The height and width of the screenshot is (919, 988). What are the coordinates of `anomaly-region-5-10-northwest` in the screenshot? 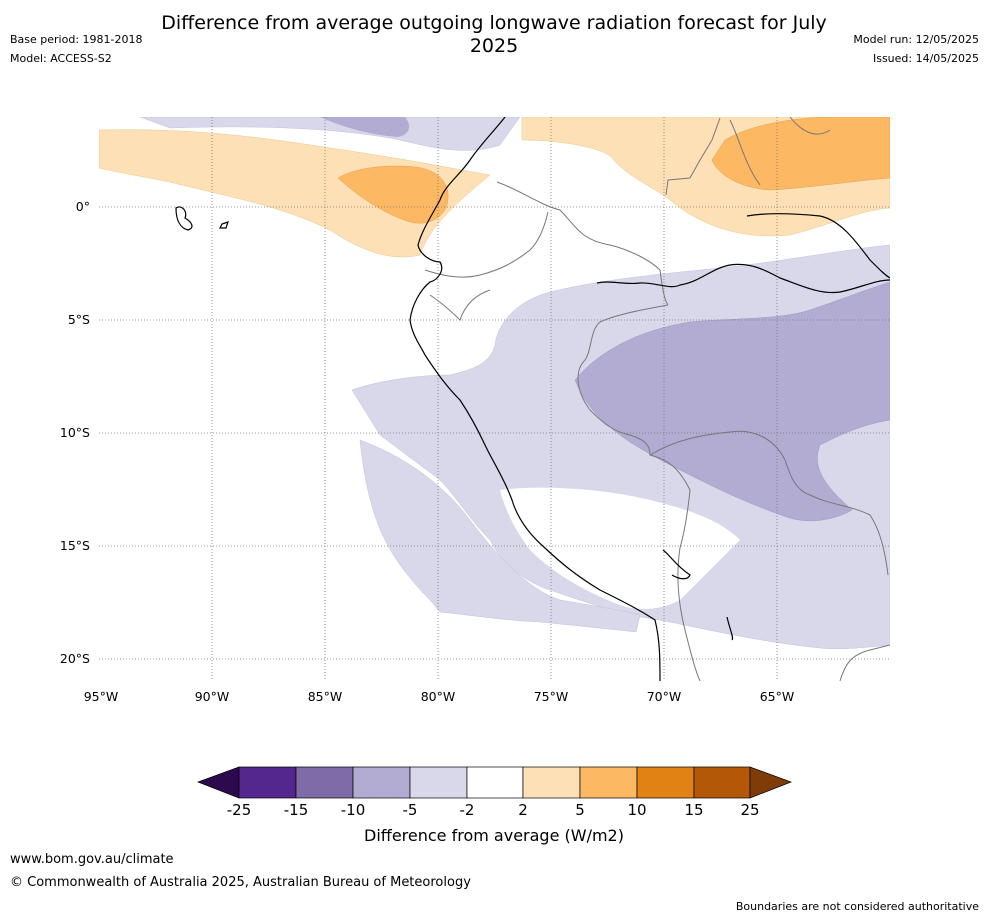 It's located at (393, 194).